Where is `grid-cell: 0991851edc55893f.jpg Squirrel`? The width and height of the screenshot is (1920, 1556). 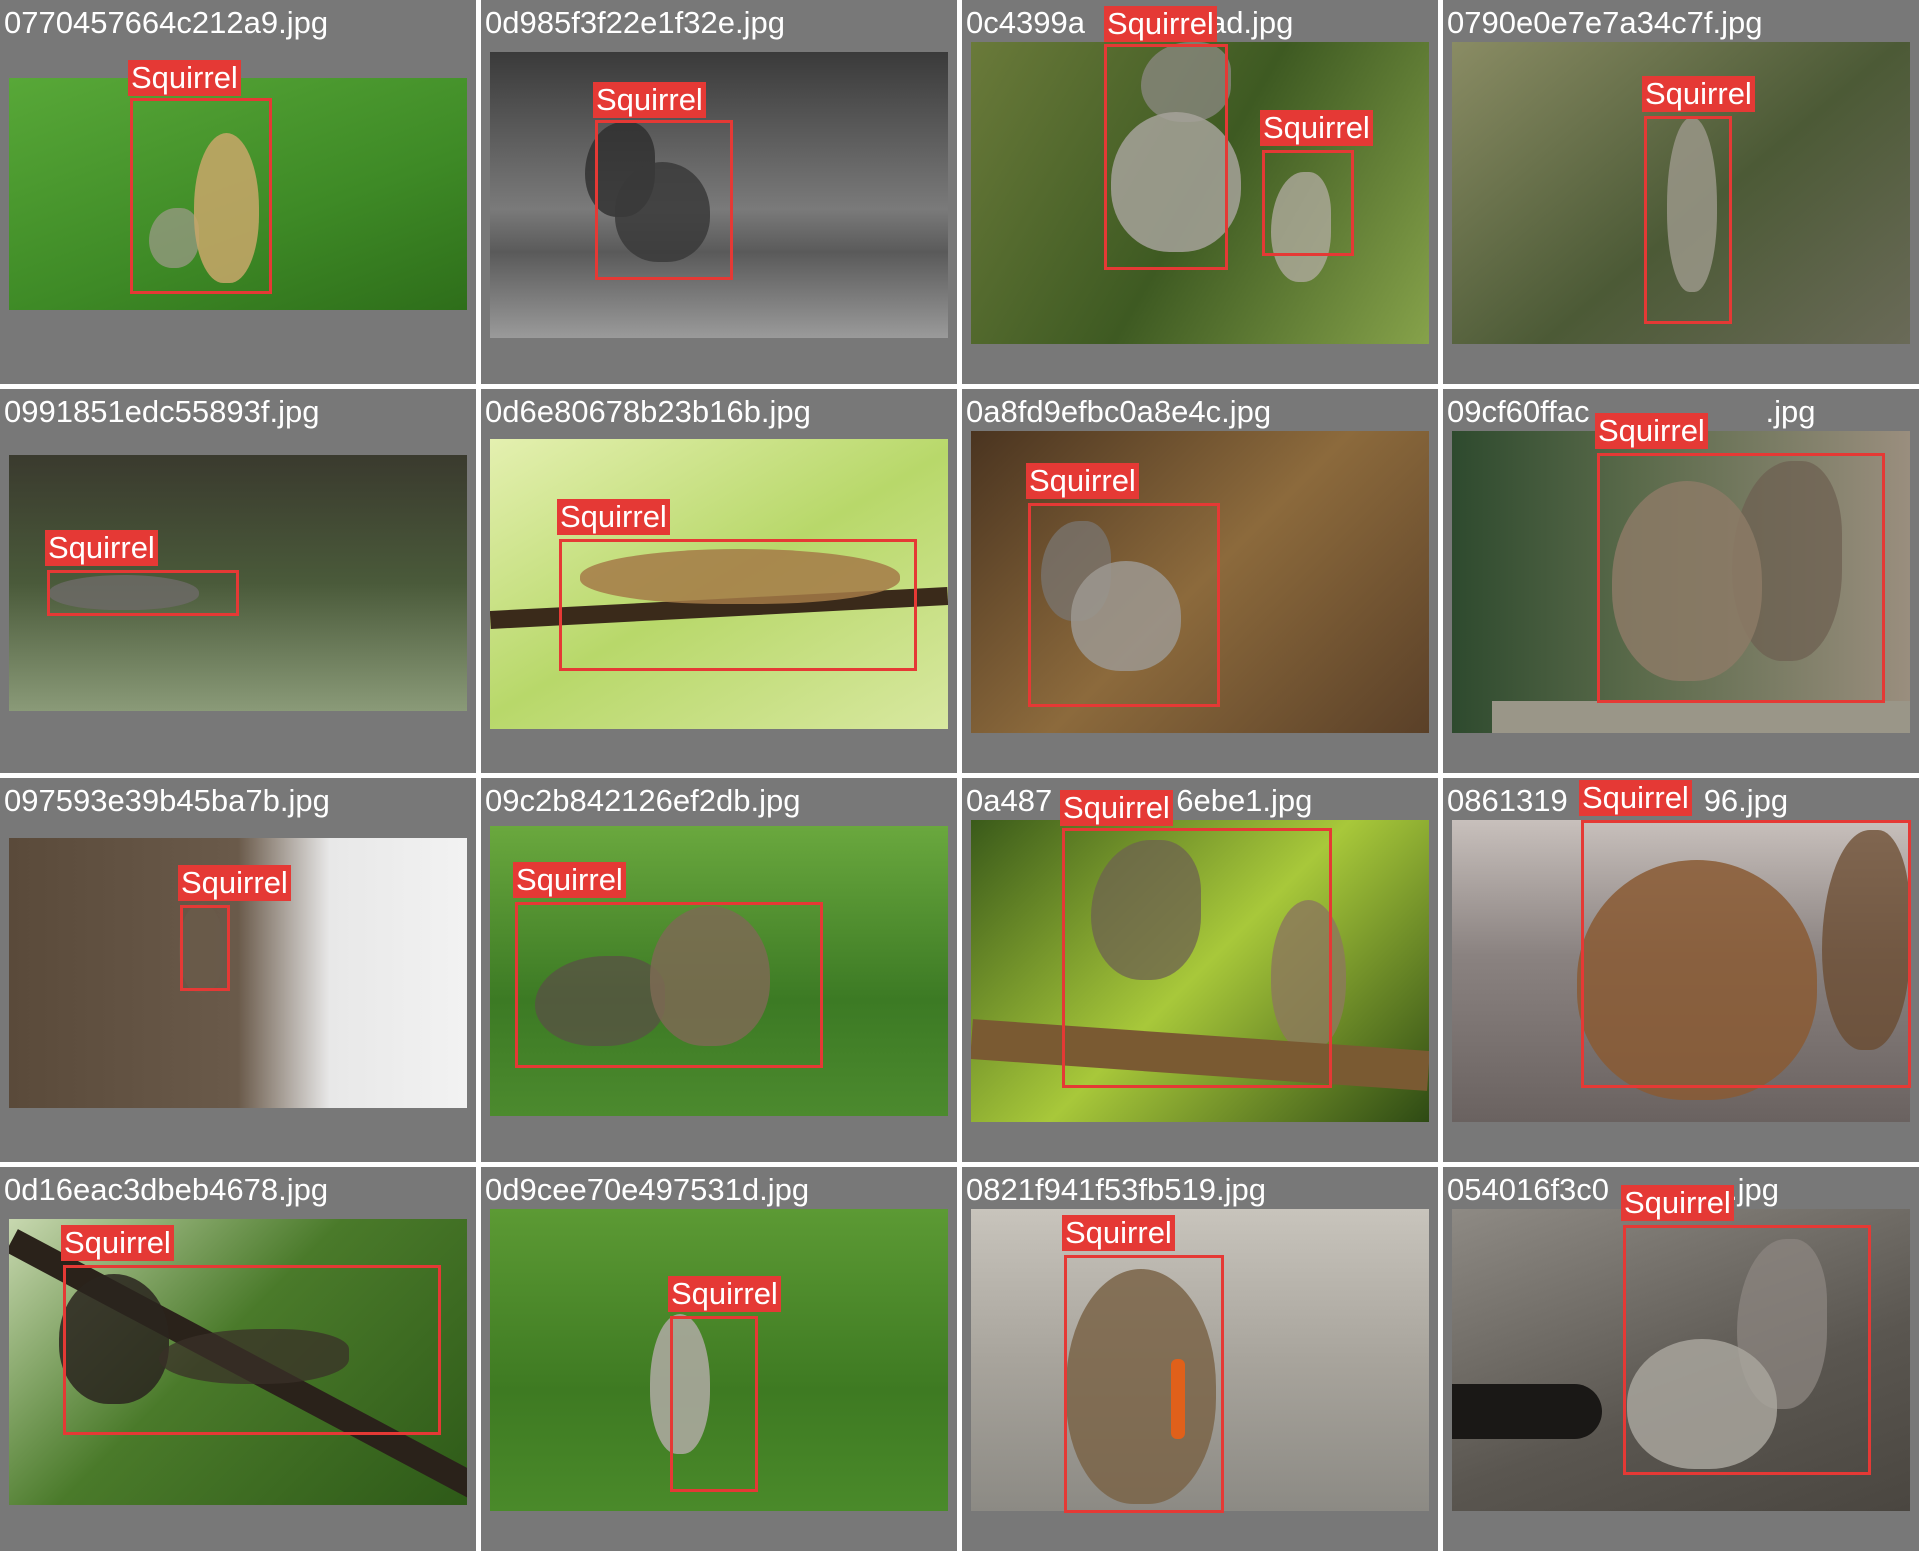
grid-cell: 0991851edc55893f.jpg Squirrel is located at coordinates (238, 581).